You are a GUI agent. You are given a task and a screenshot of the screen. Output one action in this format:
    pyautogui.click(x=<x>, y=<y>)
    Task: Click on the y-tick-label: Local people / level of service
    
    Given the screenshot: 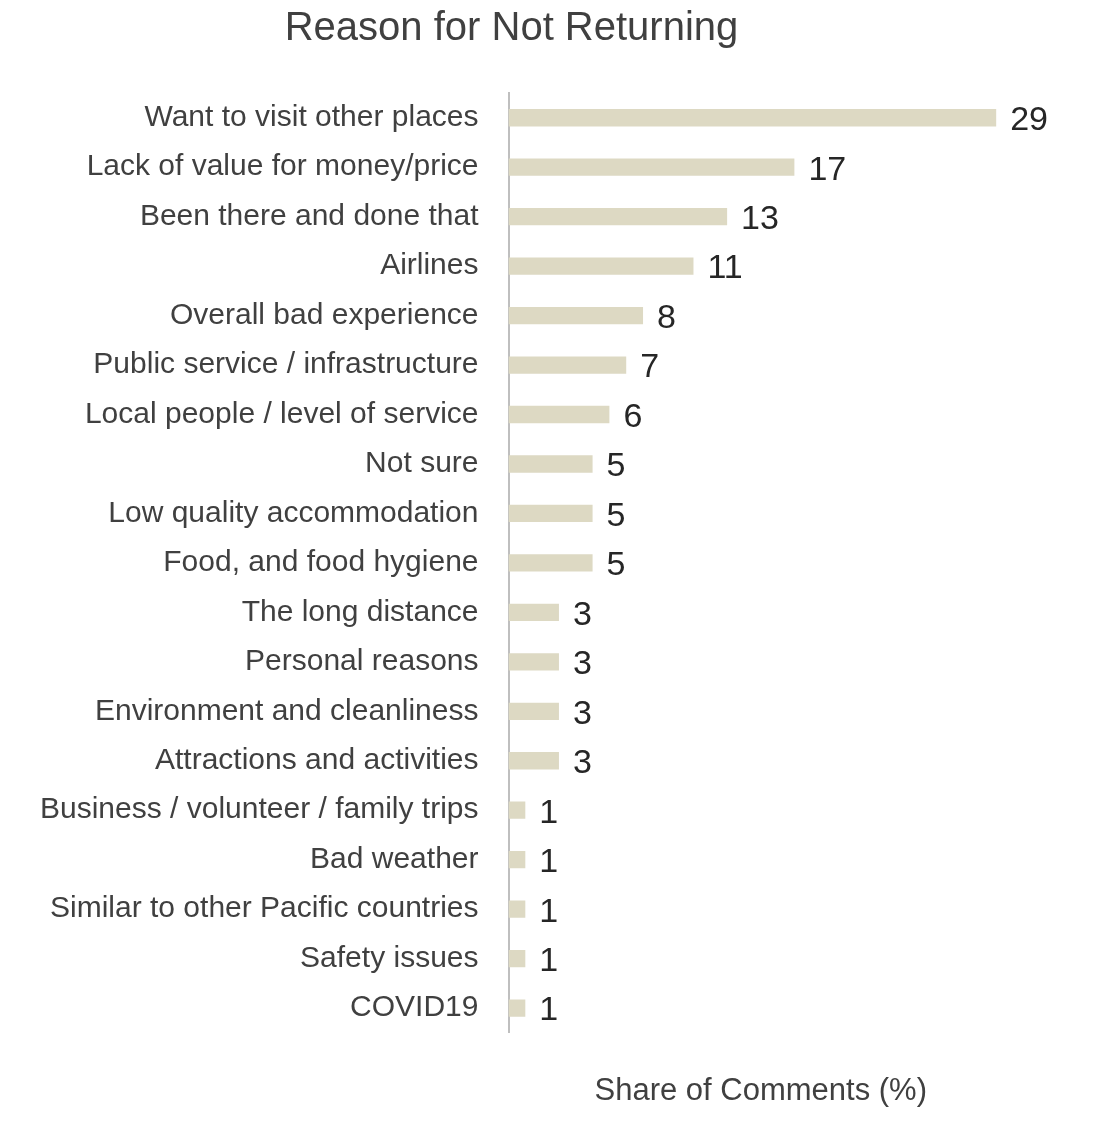 What is the action you would take?
    pyautogui.click(x=281, y=412)
    